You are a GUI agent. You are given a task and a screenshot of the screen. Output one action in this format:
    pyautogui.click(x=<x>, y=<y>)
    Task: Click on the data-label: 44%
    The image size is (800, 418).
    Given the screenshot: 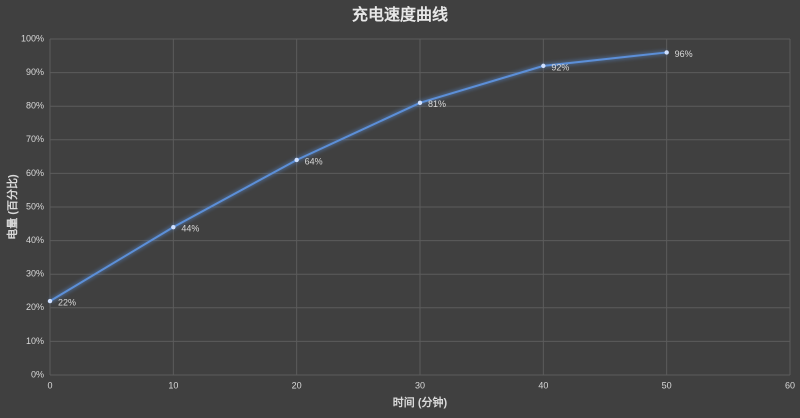 What is the action you would take?
    pyautogui.click(x=190, y=229)
    